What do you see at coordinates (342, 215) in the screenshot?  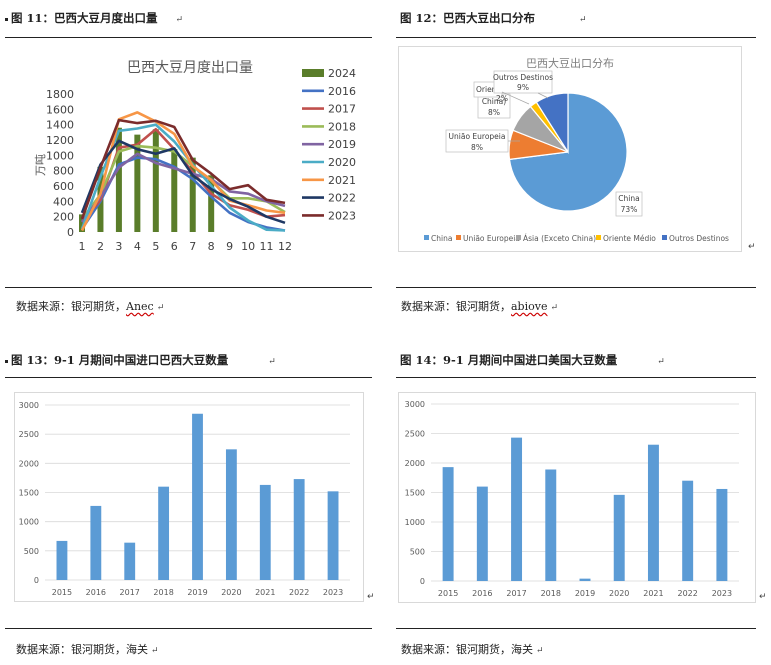 I see `legend-label: 2023` at bounding box center [342, 215].